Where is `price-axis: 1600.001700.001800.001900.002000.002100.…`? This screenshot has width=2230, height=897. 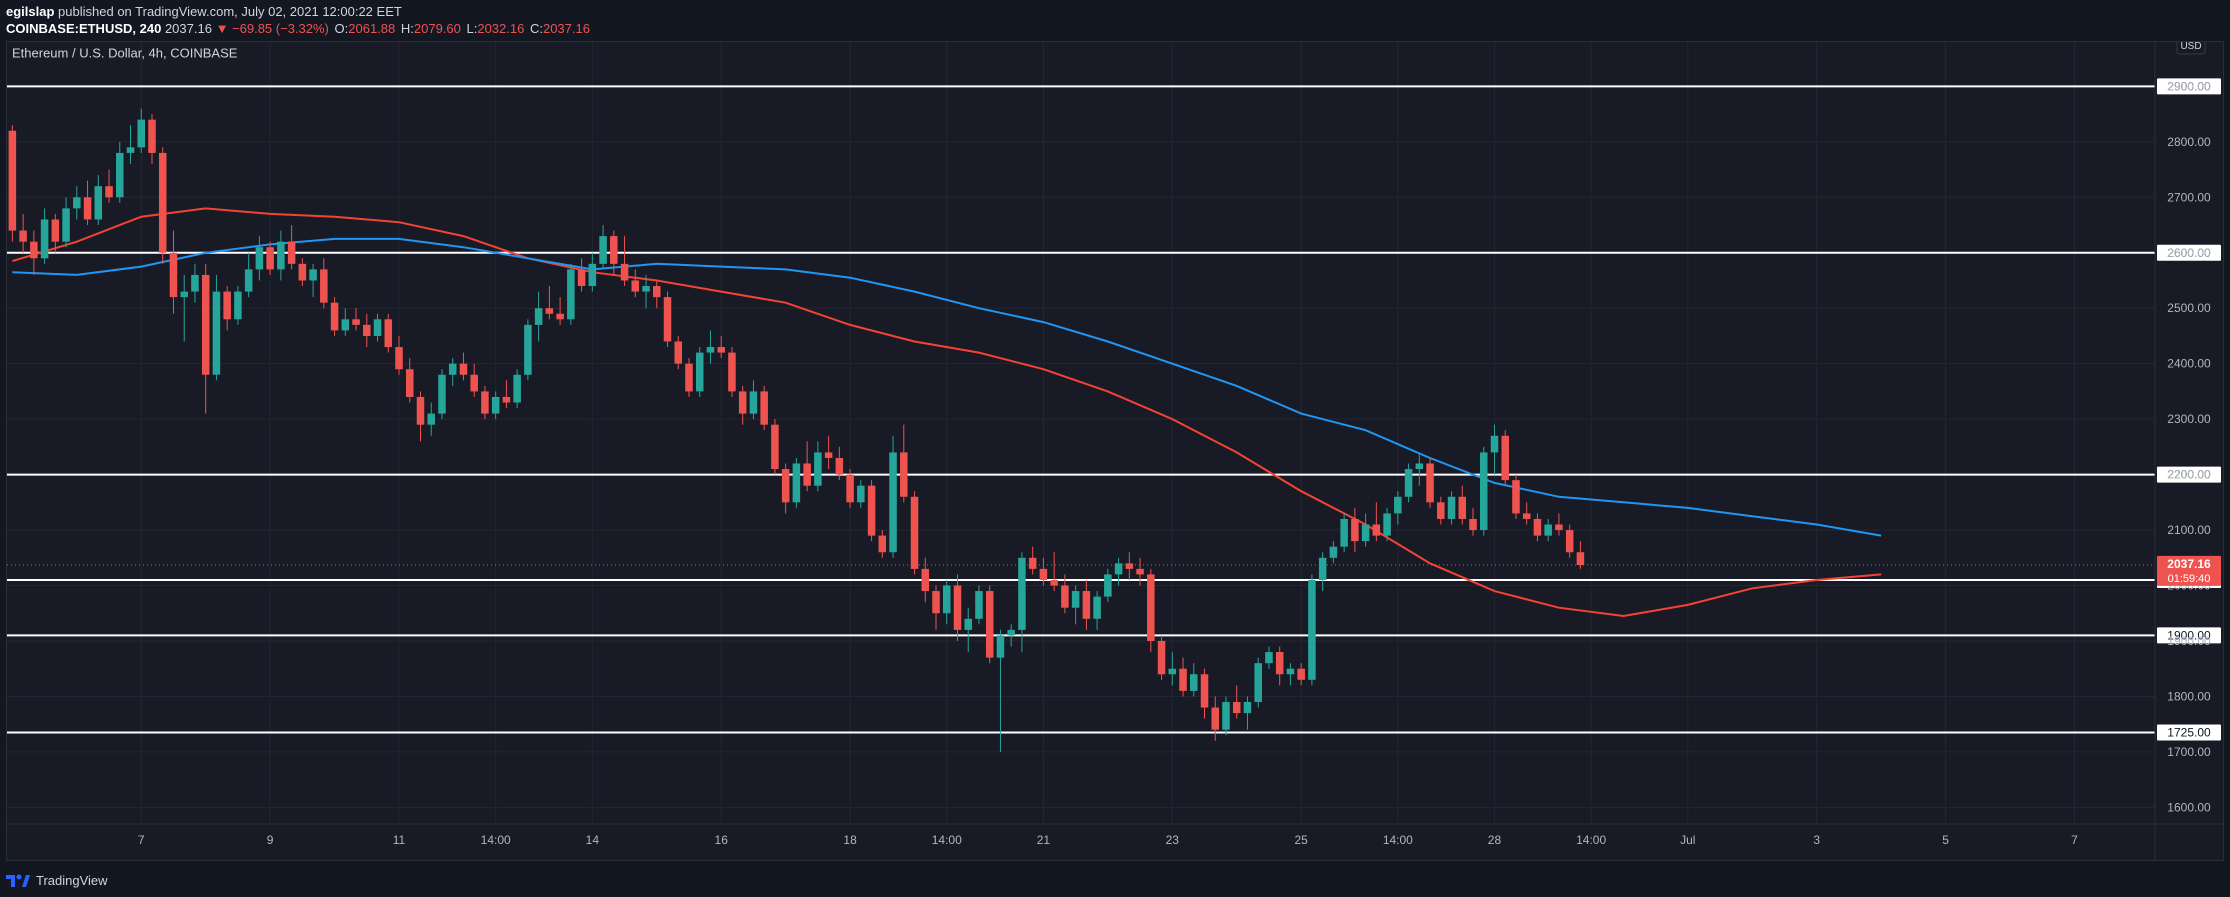 price-axis: 1600.001700.001800.001900.002000.002100.… is located at coordinates (2189, 446).